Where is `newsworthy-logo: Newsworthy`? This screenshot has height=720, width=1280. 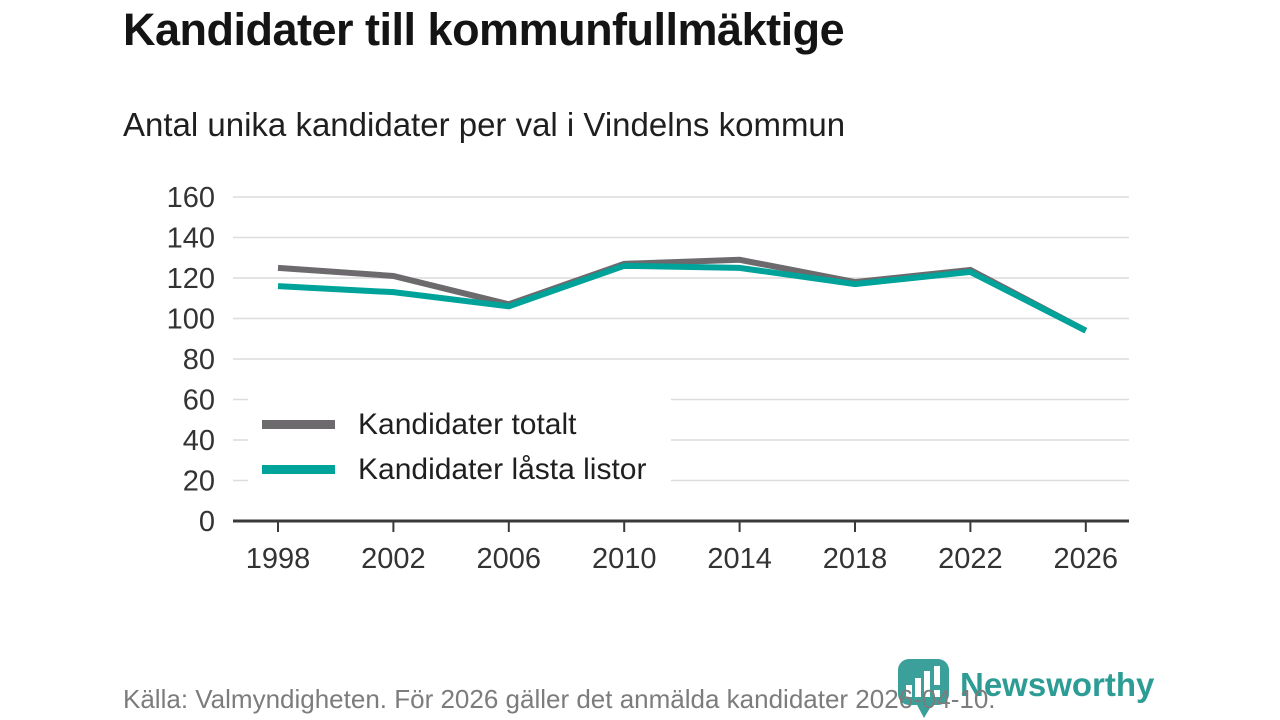
newsworthy-logo: Newsworthy is located at coordinates (1025, 688).